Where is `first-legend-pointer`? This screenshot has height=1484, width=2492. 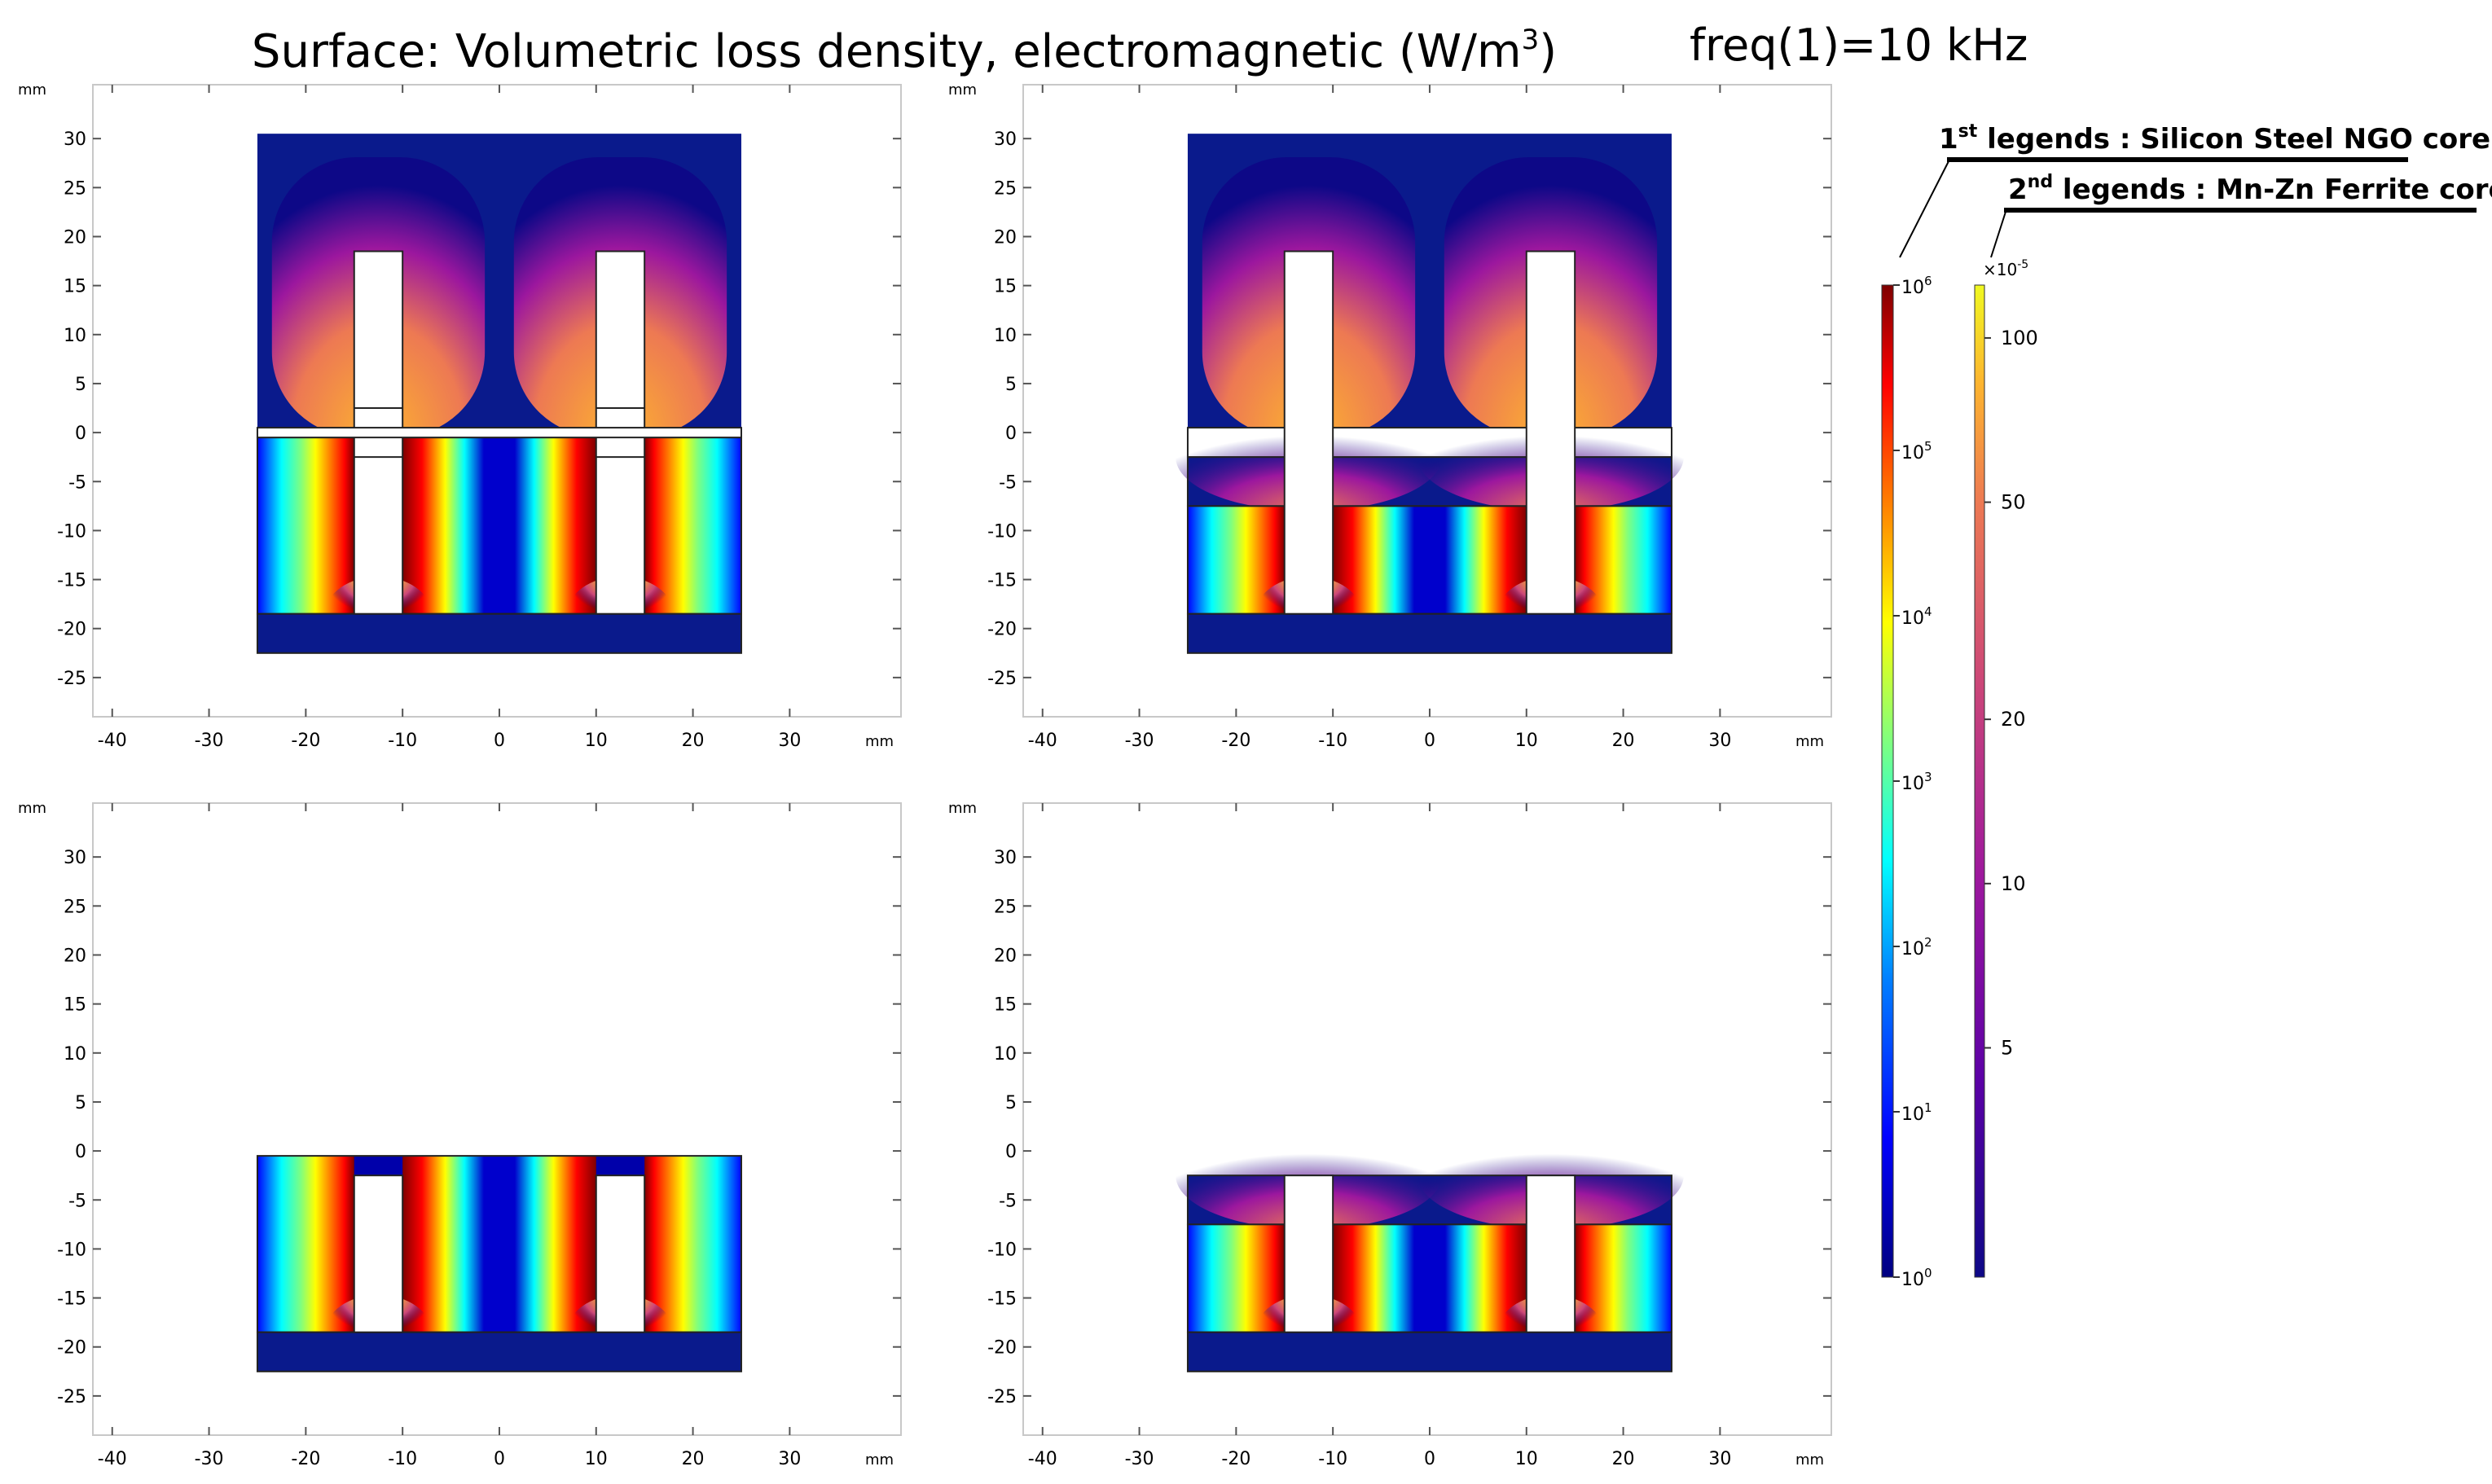
first-legend-pointer is located at coordinates (1924, 209).